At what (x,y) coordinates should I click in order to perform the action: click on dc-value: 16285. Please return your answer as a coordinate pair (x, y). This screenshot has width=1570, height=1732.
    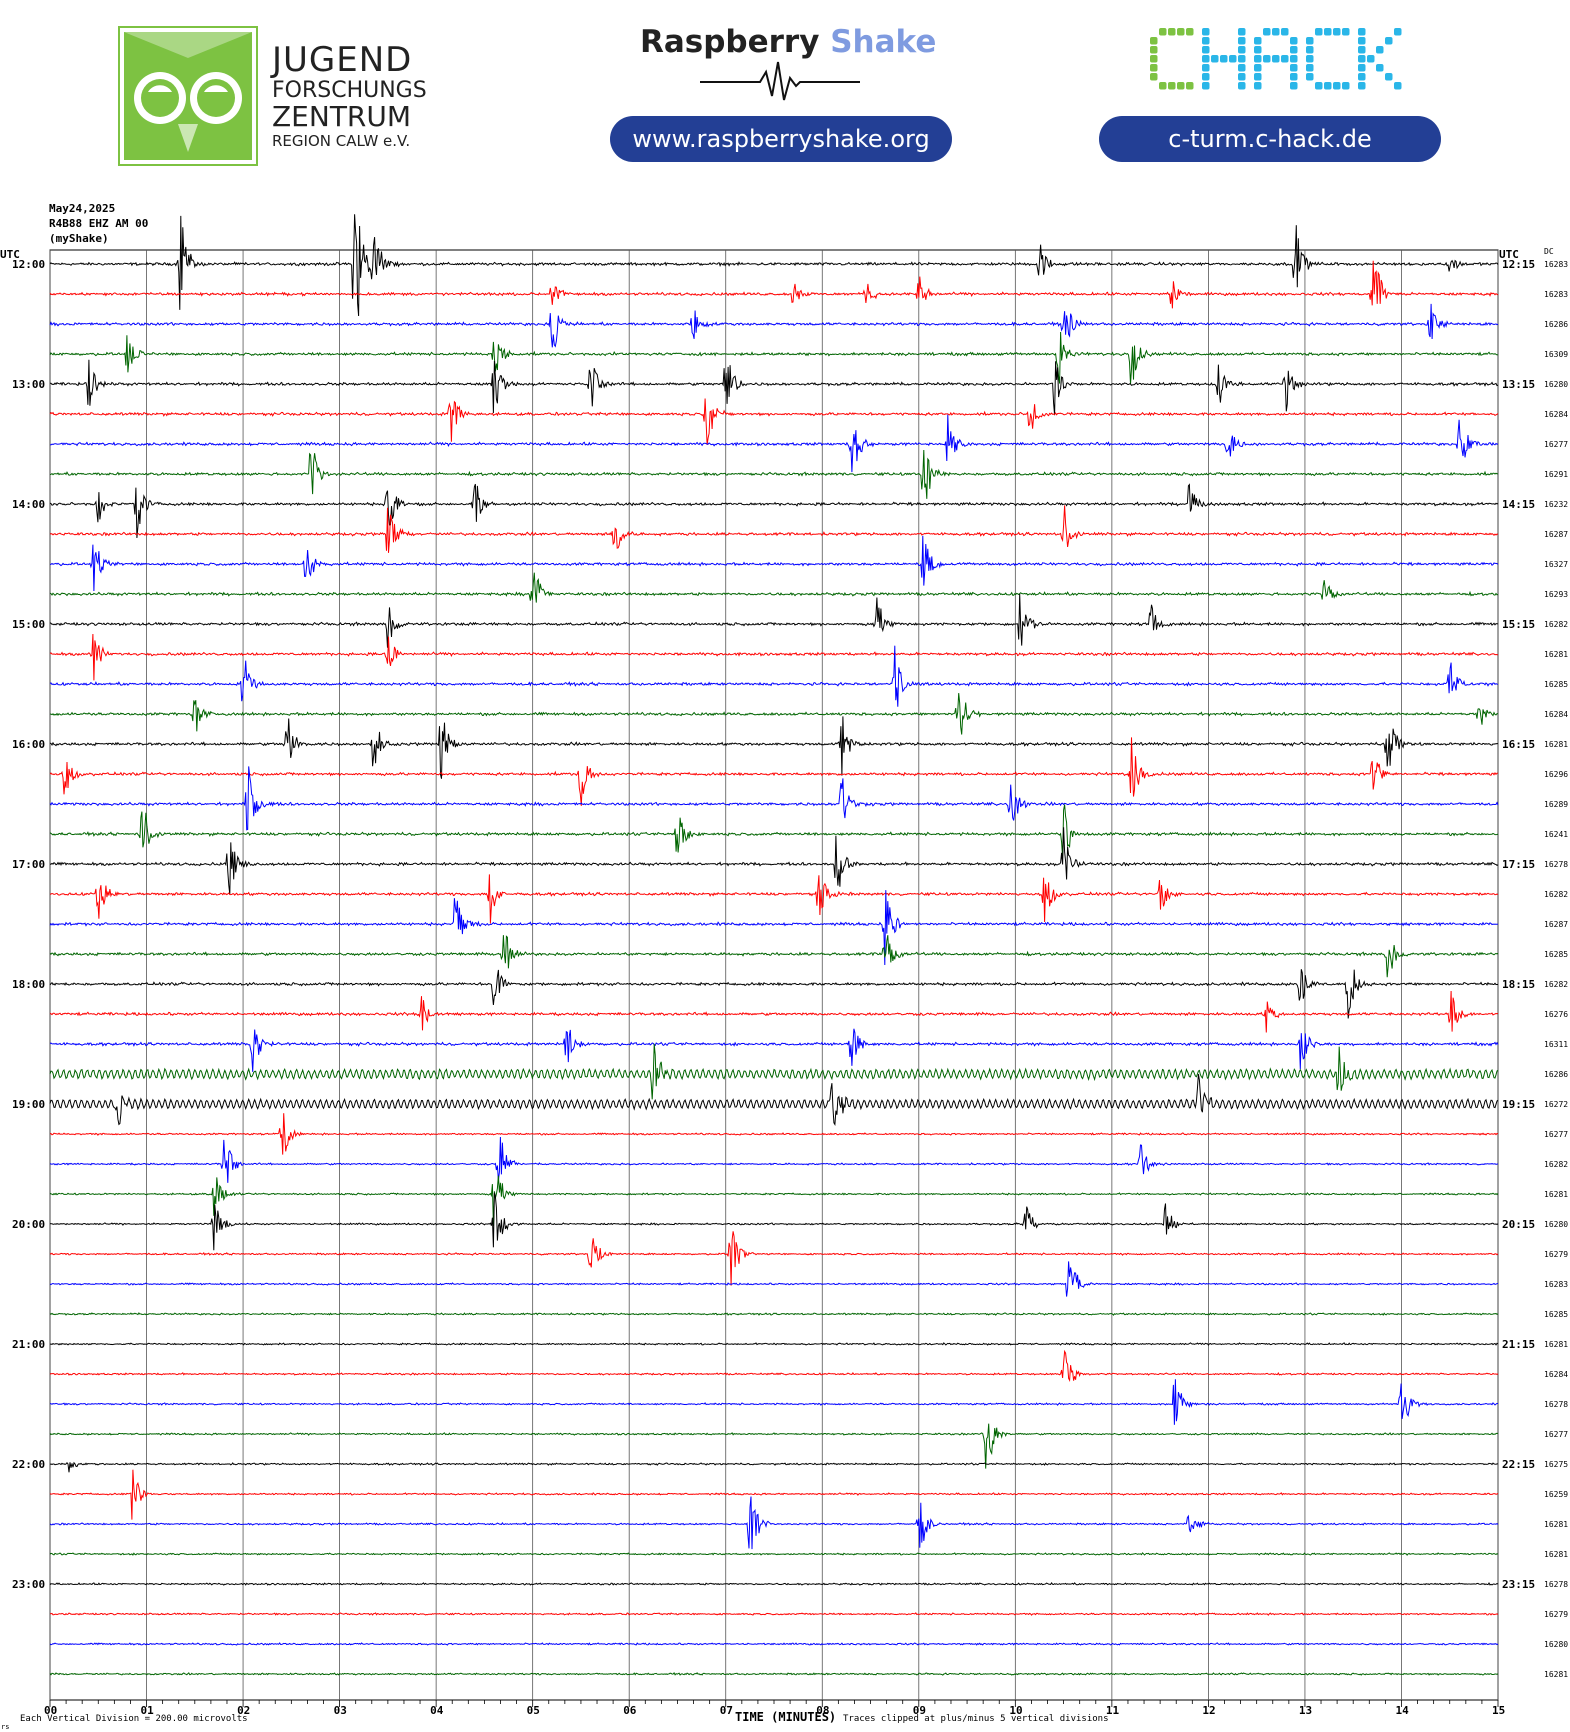
    Looking at the image, I should click on (1556, 684).